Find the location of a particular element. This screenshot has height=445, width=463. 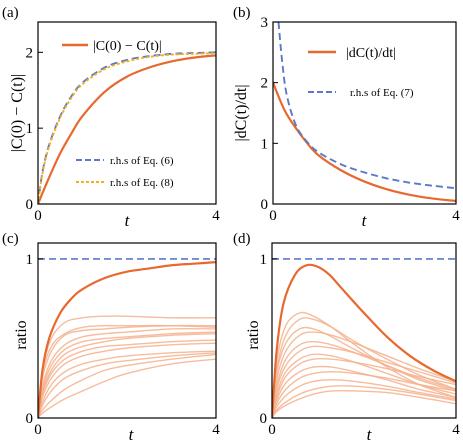

panel-b-ylabel: |dC(t)/dt| is located at coordinates (241, 112).